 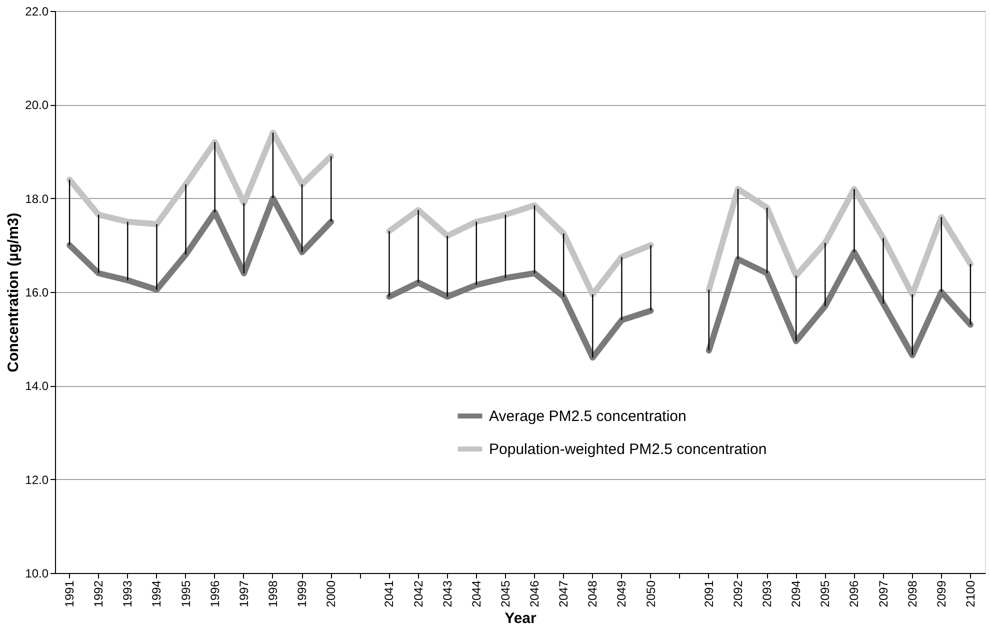 What do you see at coordinates (535, 594) in the screenshot?
I see `x-tick-label: 2046` at bounding box center [535, 594].